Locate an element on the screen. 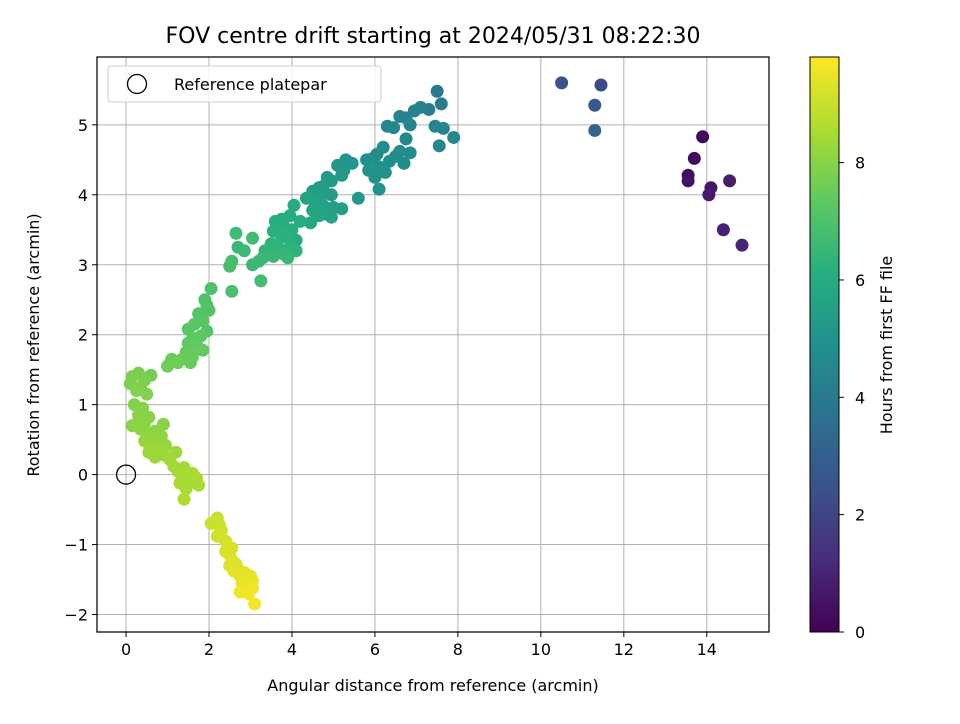 This screenshot has height=724, width=960. y-tick-label: 4 is located at coordinates (83, 195).